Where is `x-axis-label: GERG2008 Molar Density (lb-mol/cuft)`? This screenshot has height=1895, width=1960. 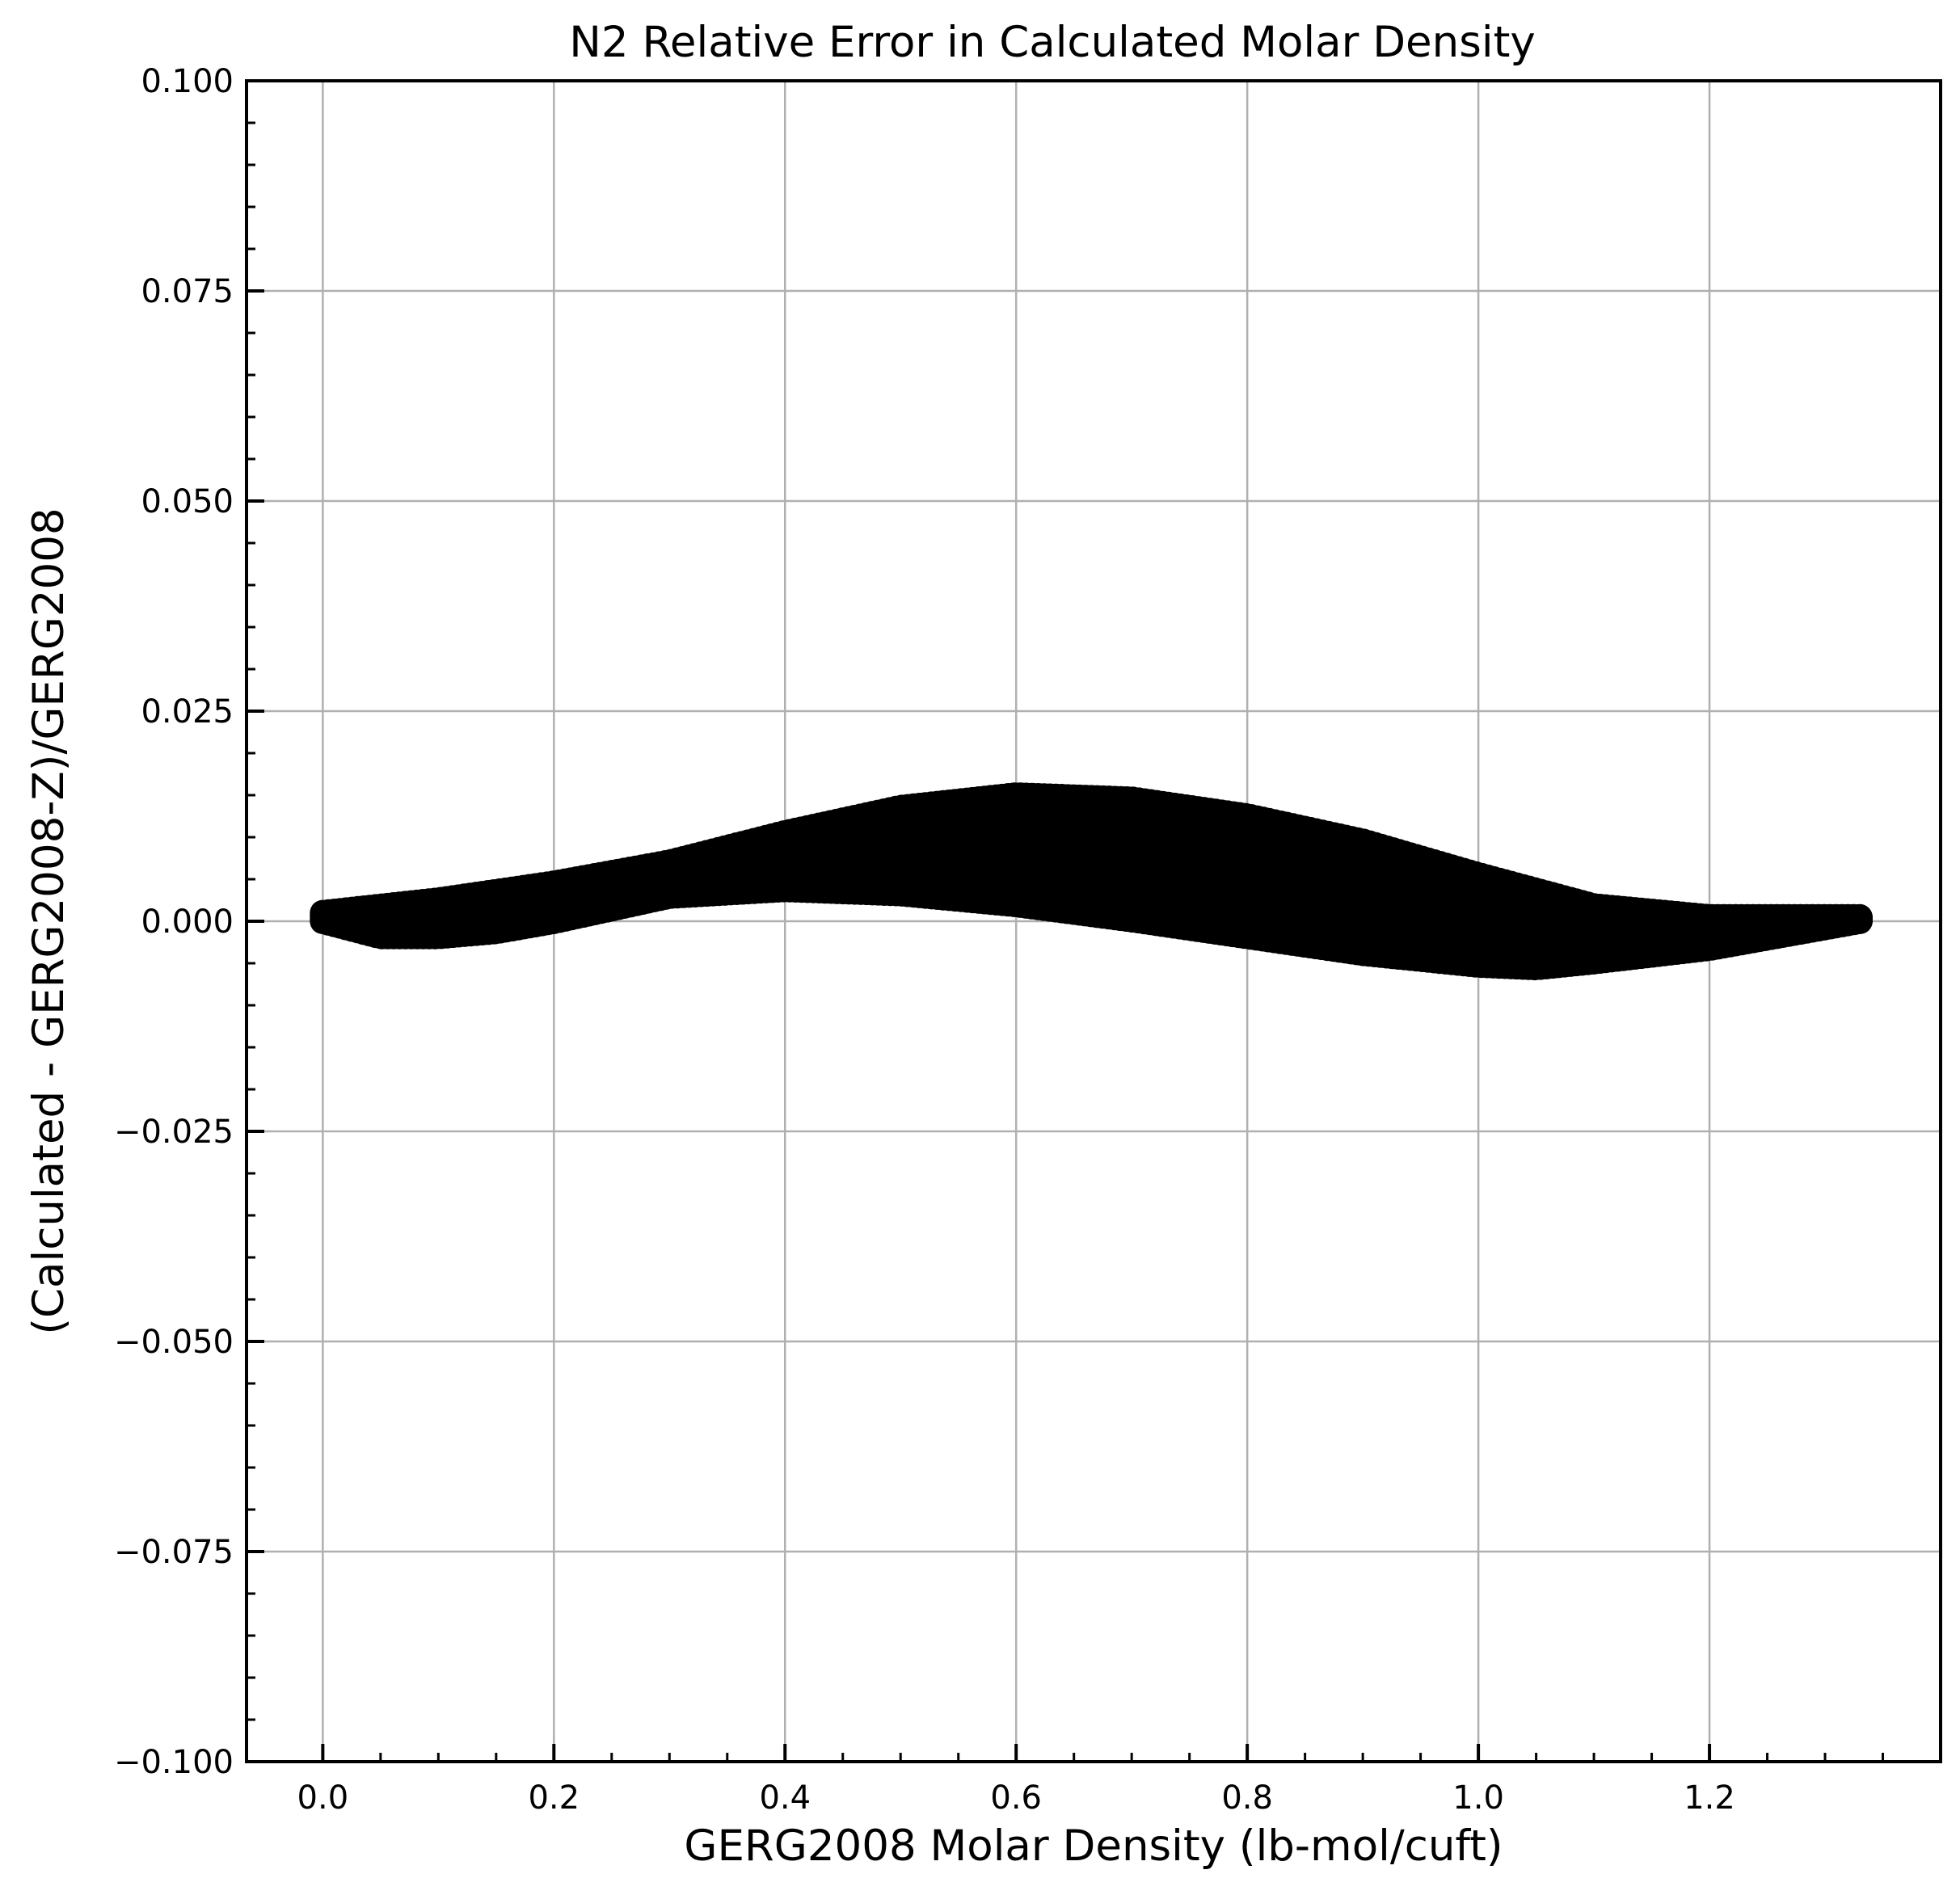 x-axis-label: GERG2008 Molar Density (lb-mol/cuft) is located at coordinates (1094, 1846).